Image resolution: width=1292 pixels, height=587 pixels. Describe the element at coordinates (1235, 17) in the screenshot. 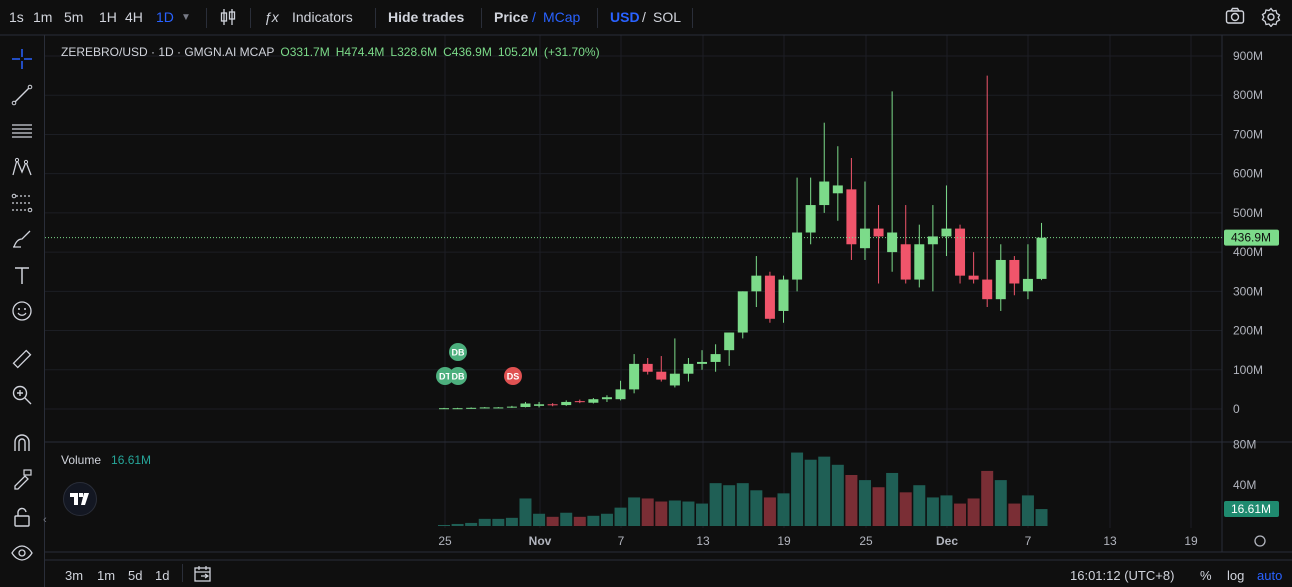

I see `camera-icon` at that location.